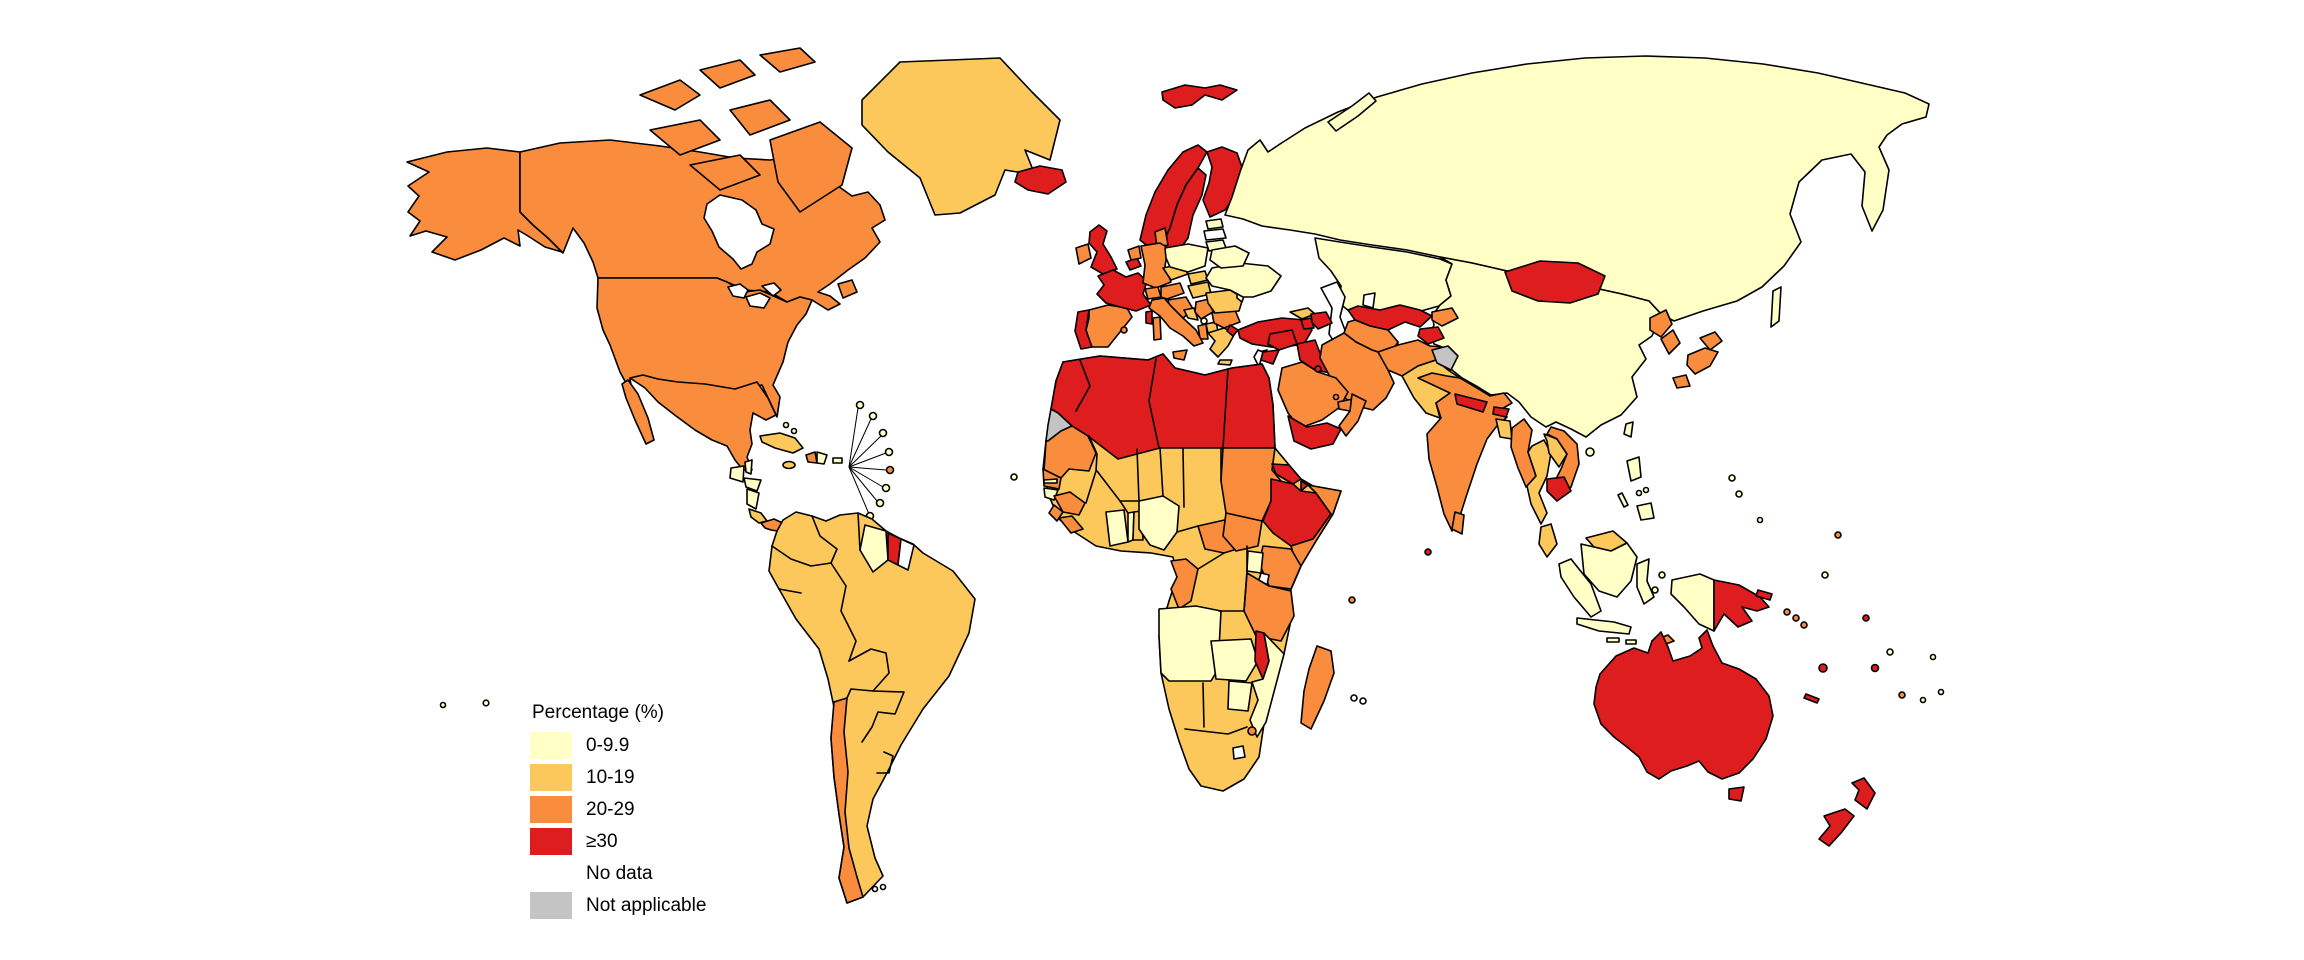 The image size is (2304, 960). Describe the element at coordinates (1221, 342) in the screenshot. I see `country-greece` at that location.